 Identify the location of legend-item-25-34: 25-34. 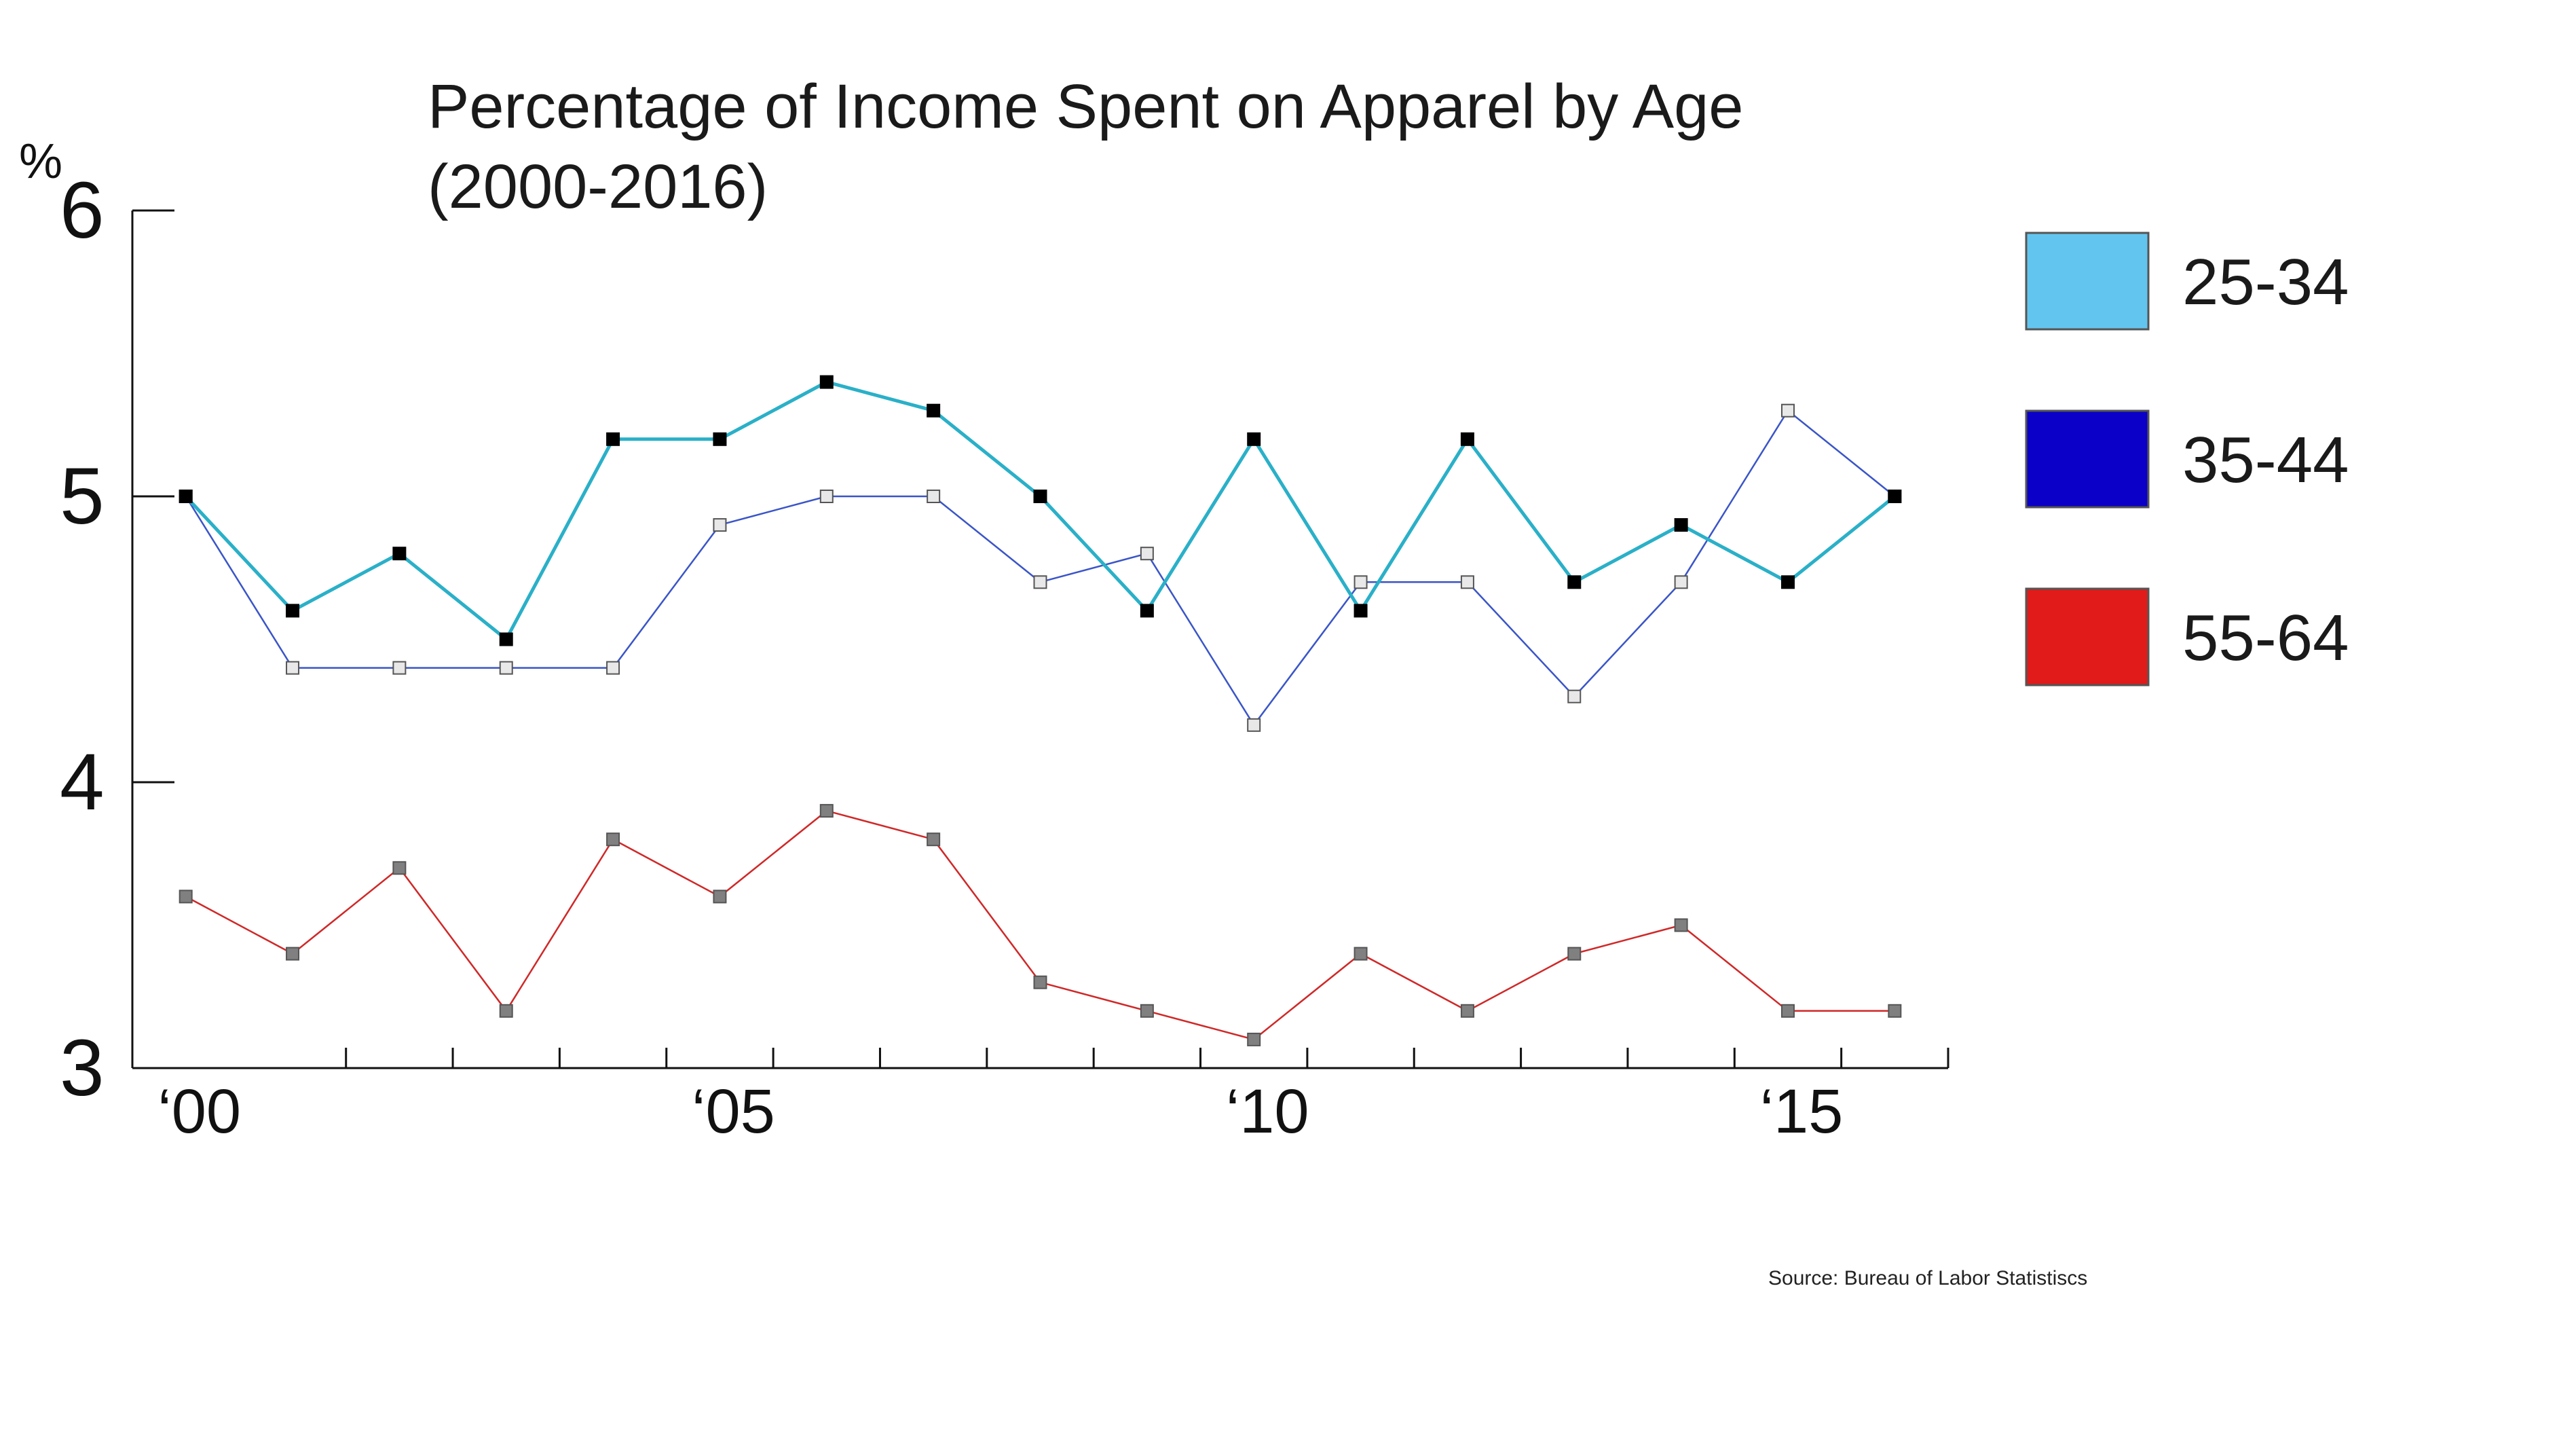
(2187, 281).